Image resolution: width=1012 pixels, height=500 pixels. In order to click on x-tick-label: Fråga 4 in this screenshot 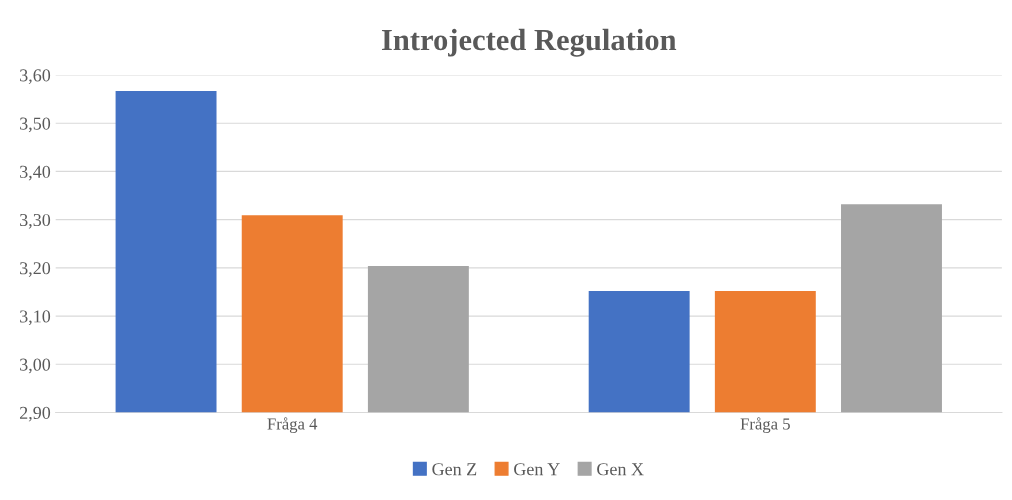, I will do `click(292, 425)`.